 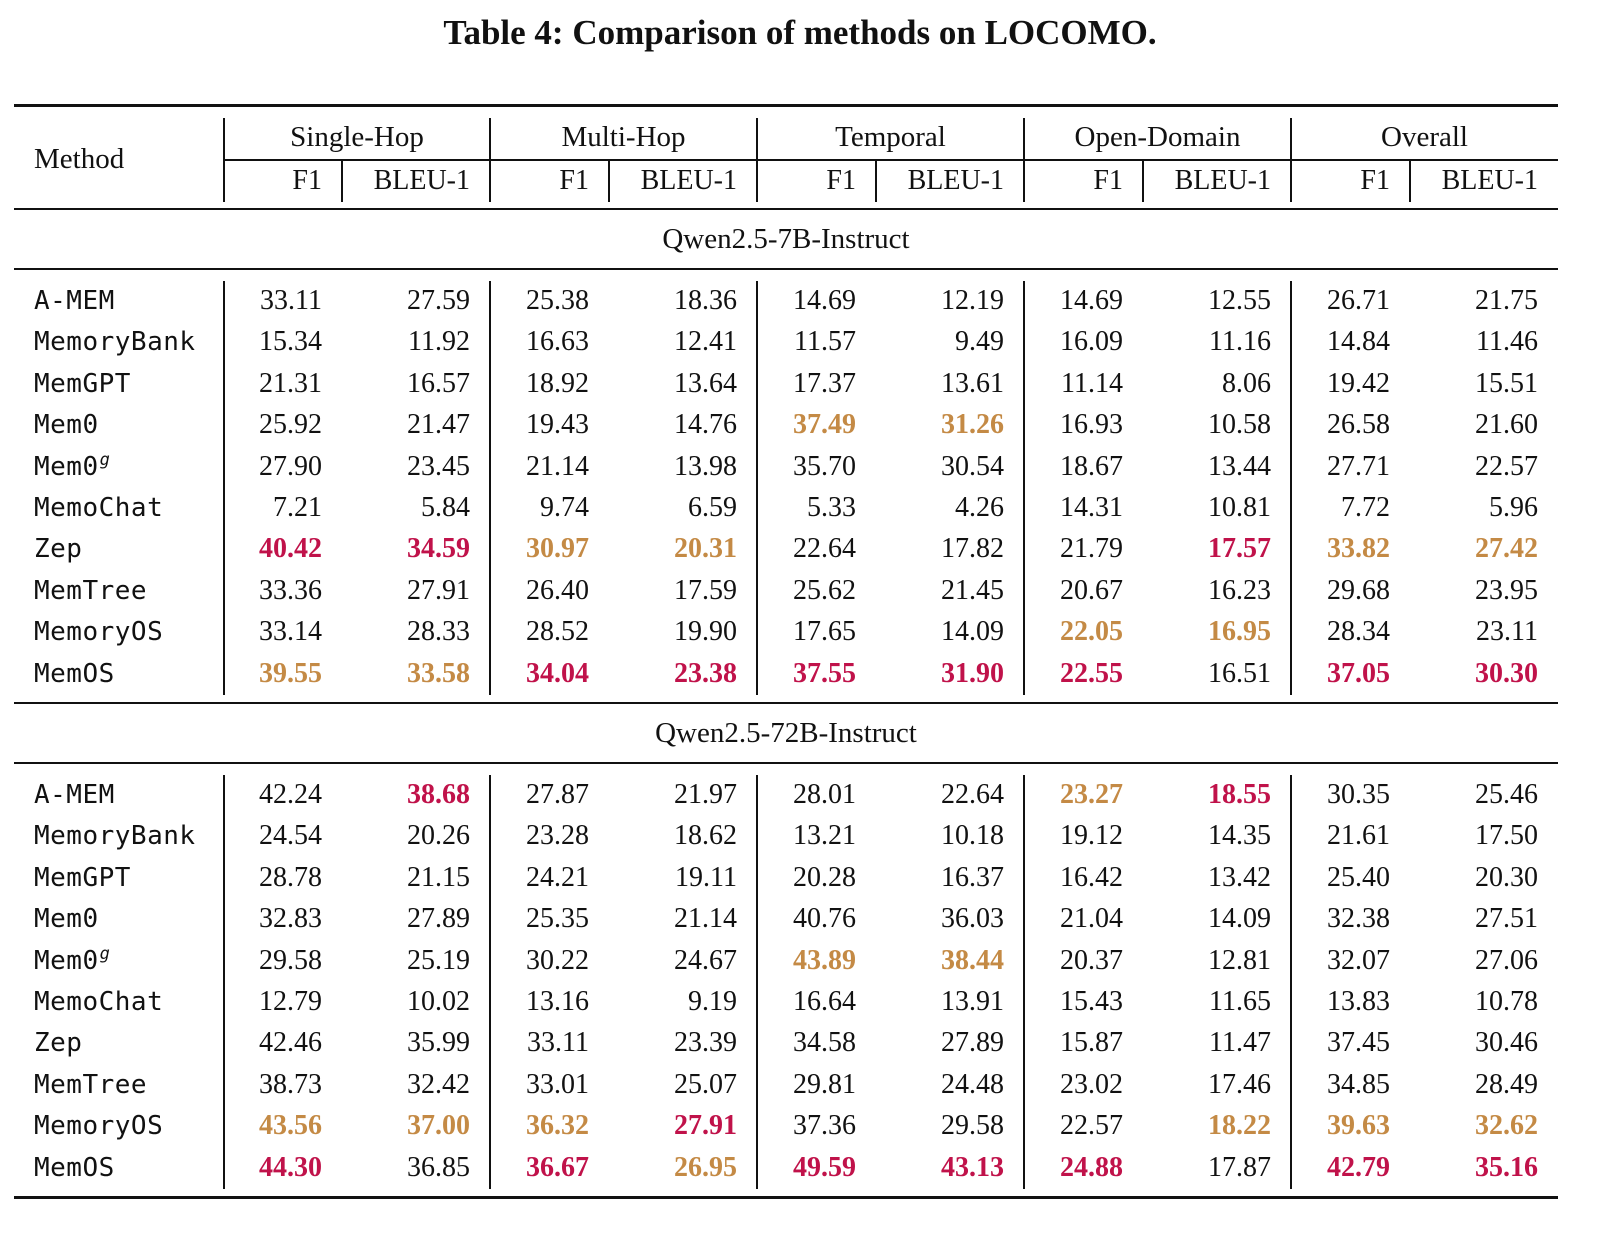 I want to click on table-cell: 34.04, so click(x=557, y=673).